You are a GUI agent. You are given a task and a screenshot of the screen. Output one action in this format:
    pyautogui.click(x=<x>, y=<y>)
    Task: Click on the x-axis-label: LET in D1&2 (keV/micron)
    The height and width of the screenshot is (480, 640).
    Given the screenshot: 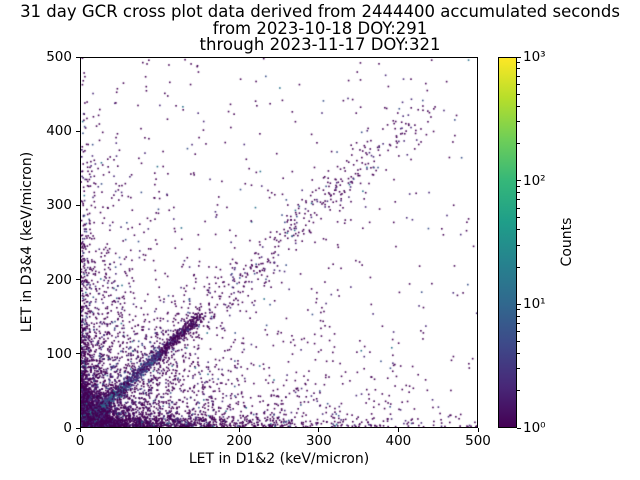 What is the action you would take?
    pyautogui.click(x=279, y=459)
    